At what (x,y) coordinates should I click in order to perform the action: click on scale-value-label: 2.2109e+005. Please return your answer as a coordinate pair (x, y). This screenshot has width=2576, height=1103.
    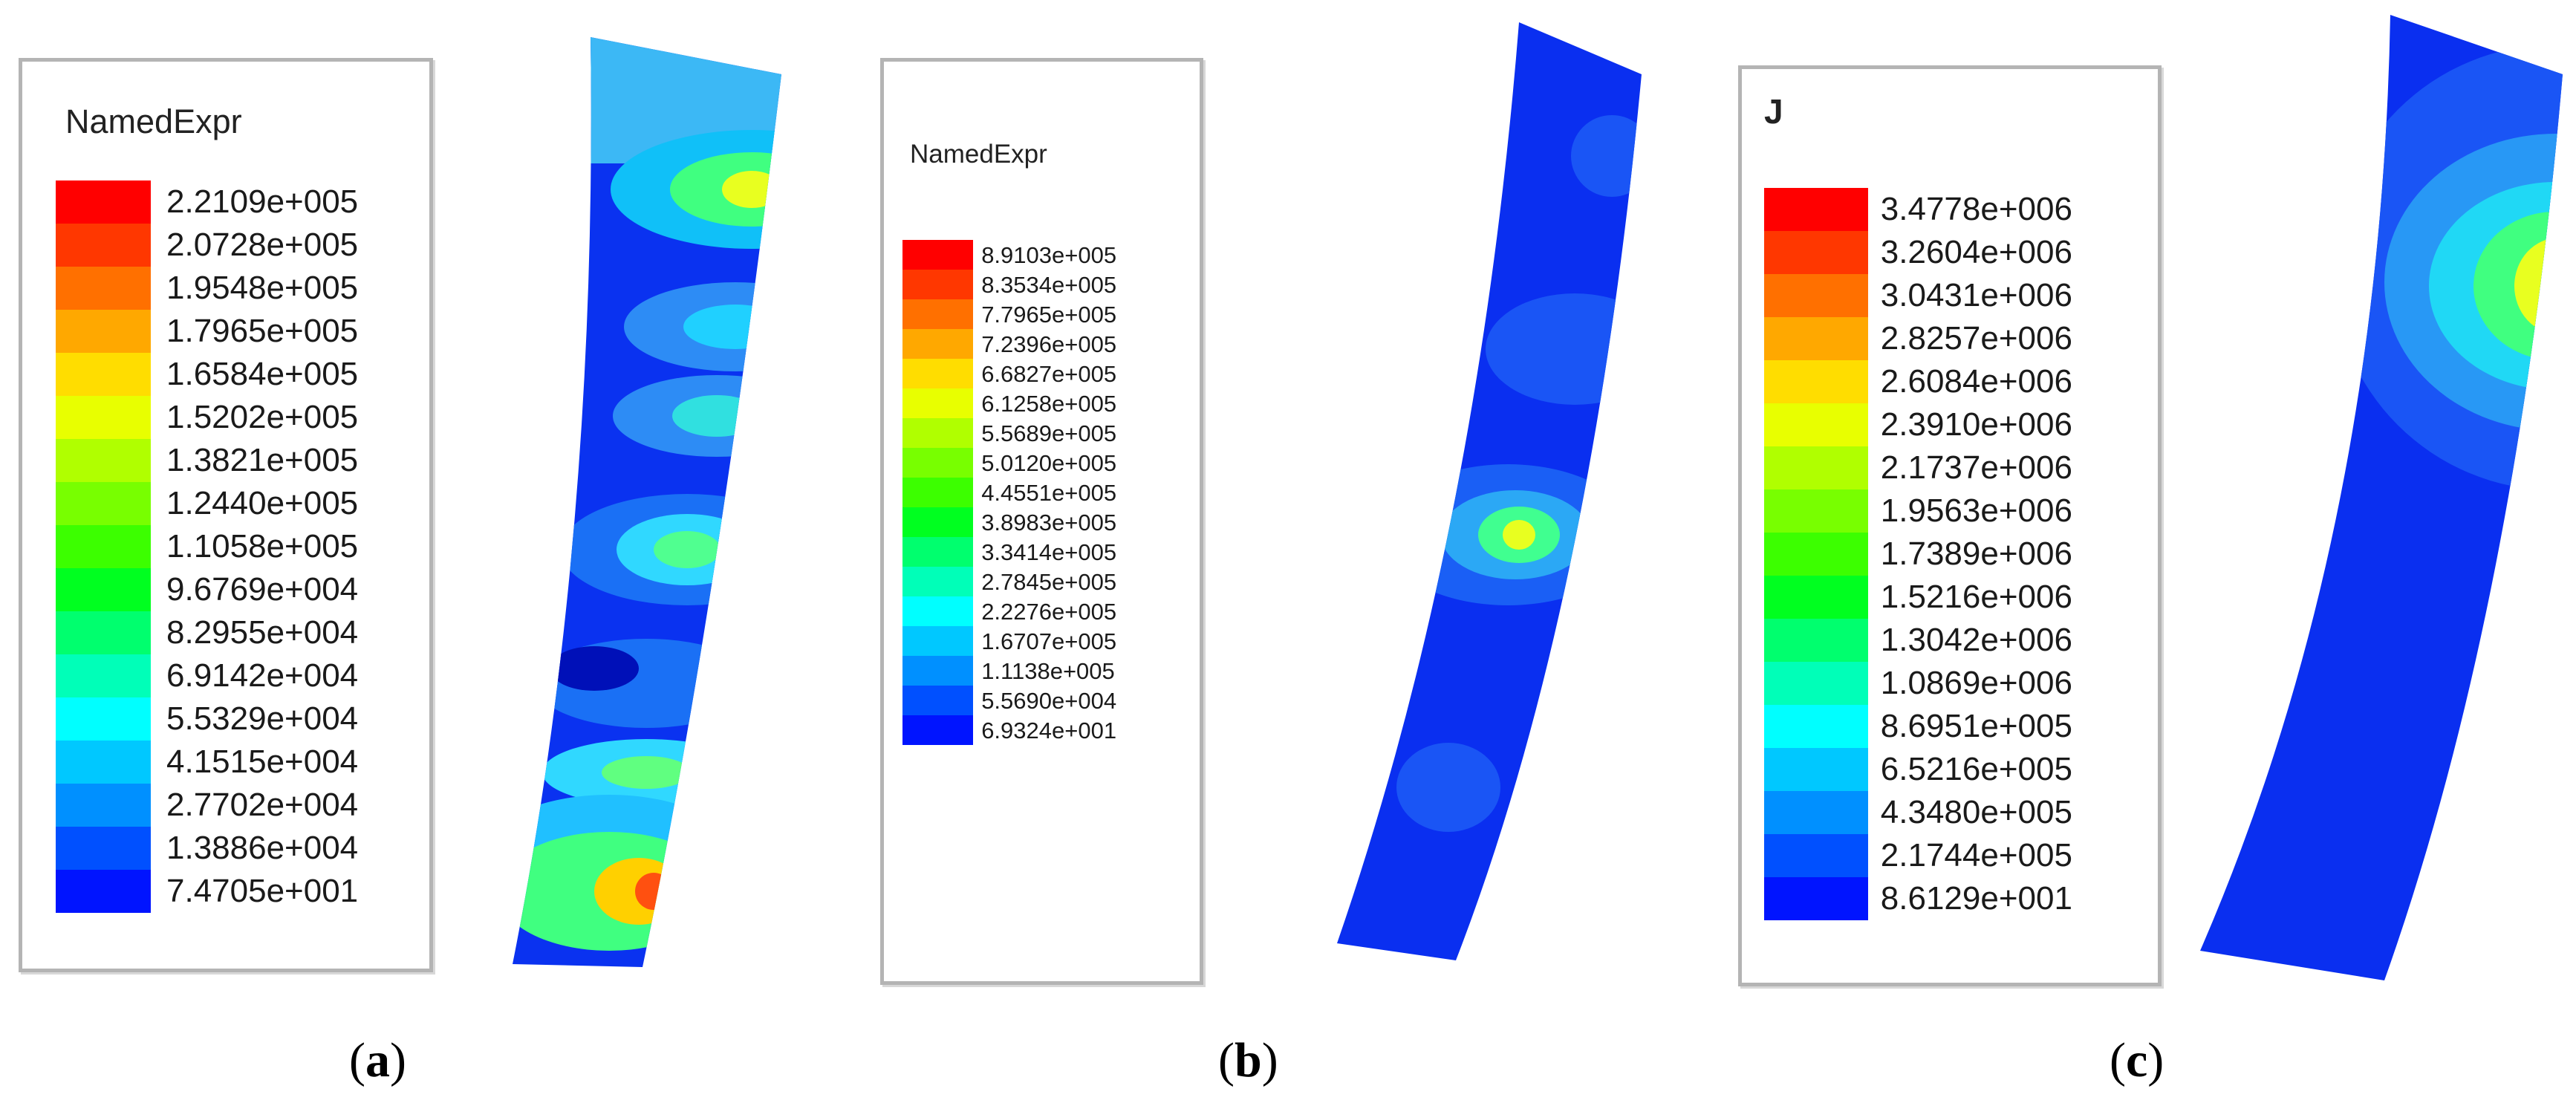
    Looking at the image, I should click on (262, 201).